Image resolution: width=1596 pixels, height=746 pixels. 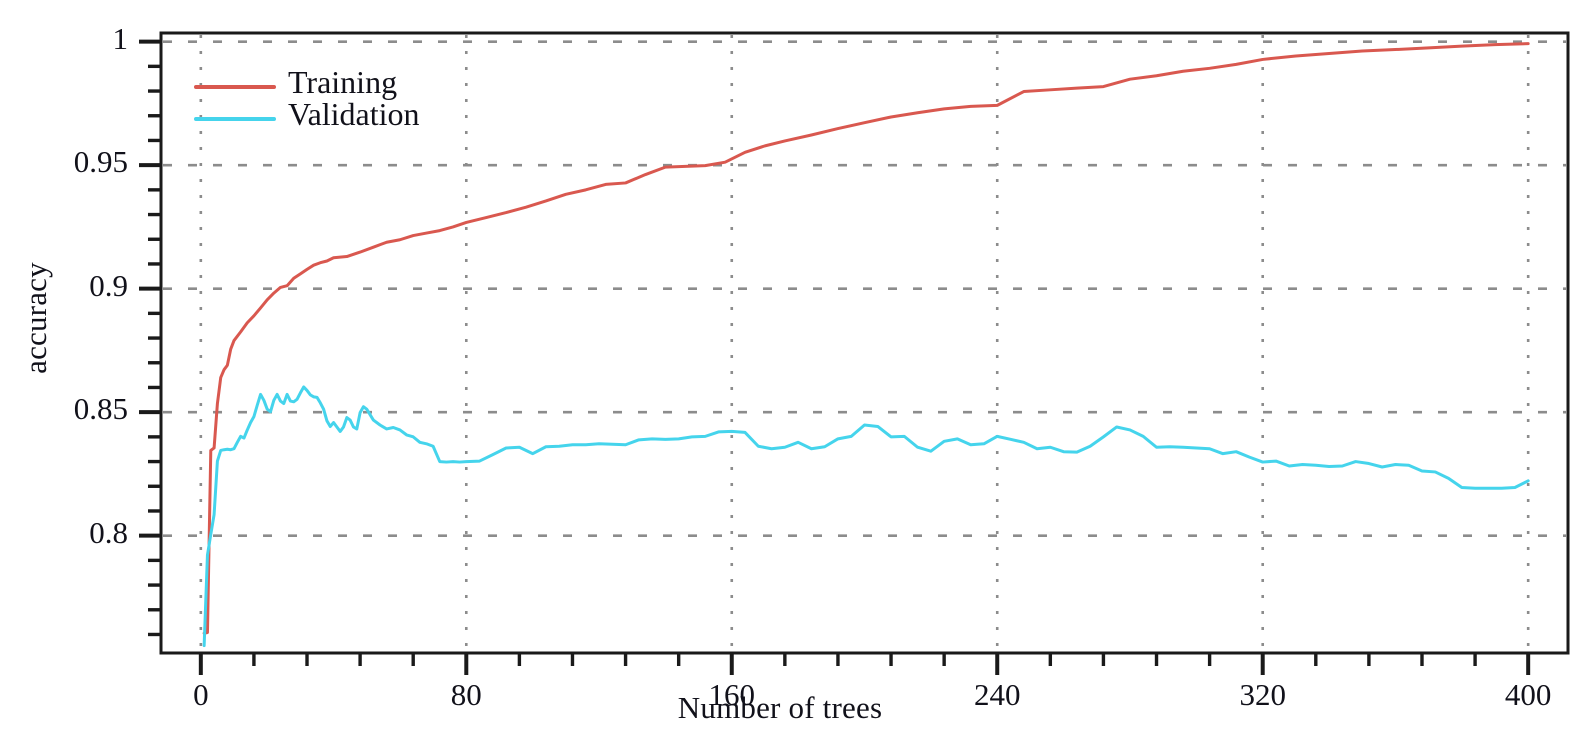 What do you see at coordinates (354, 114) in the screenshot?
I see `legend-label-validation: Validation` at bounding box center [354, 114].